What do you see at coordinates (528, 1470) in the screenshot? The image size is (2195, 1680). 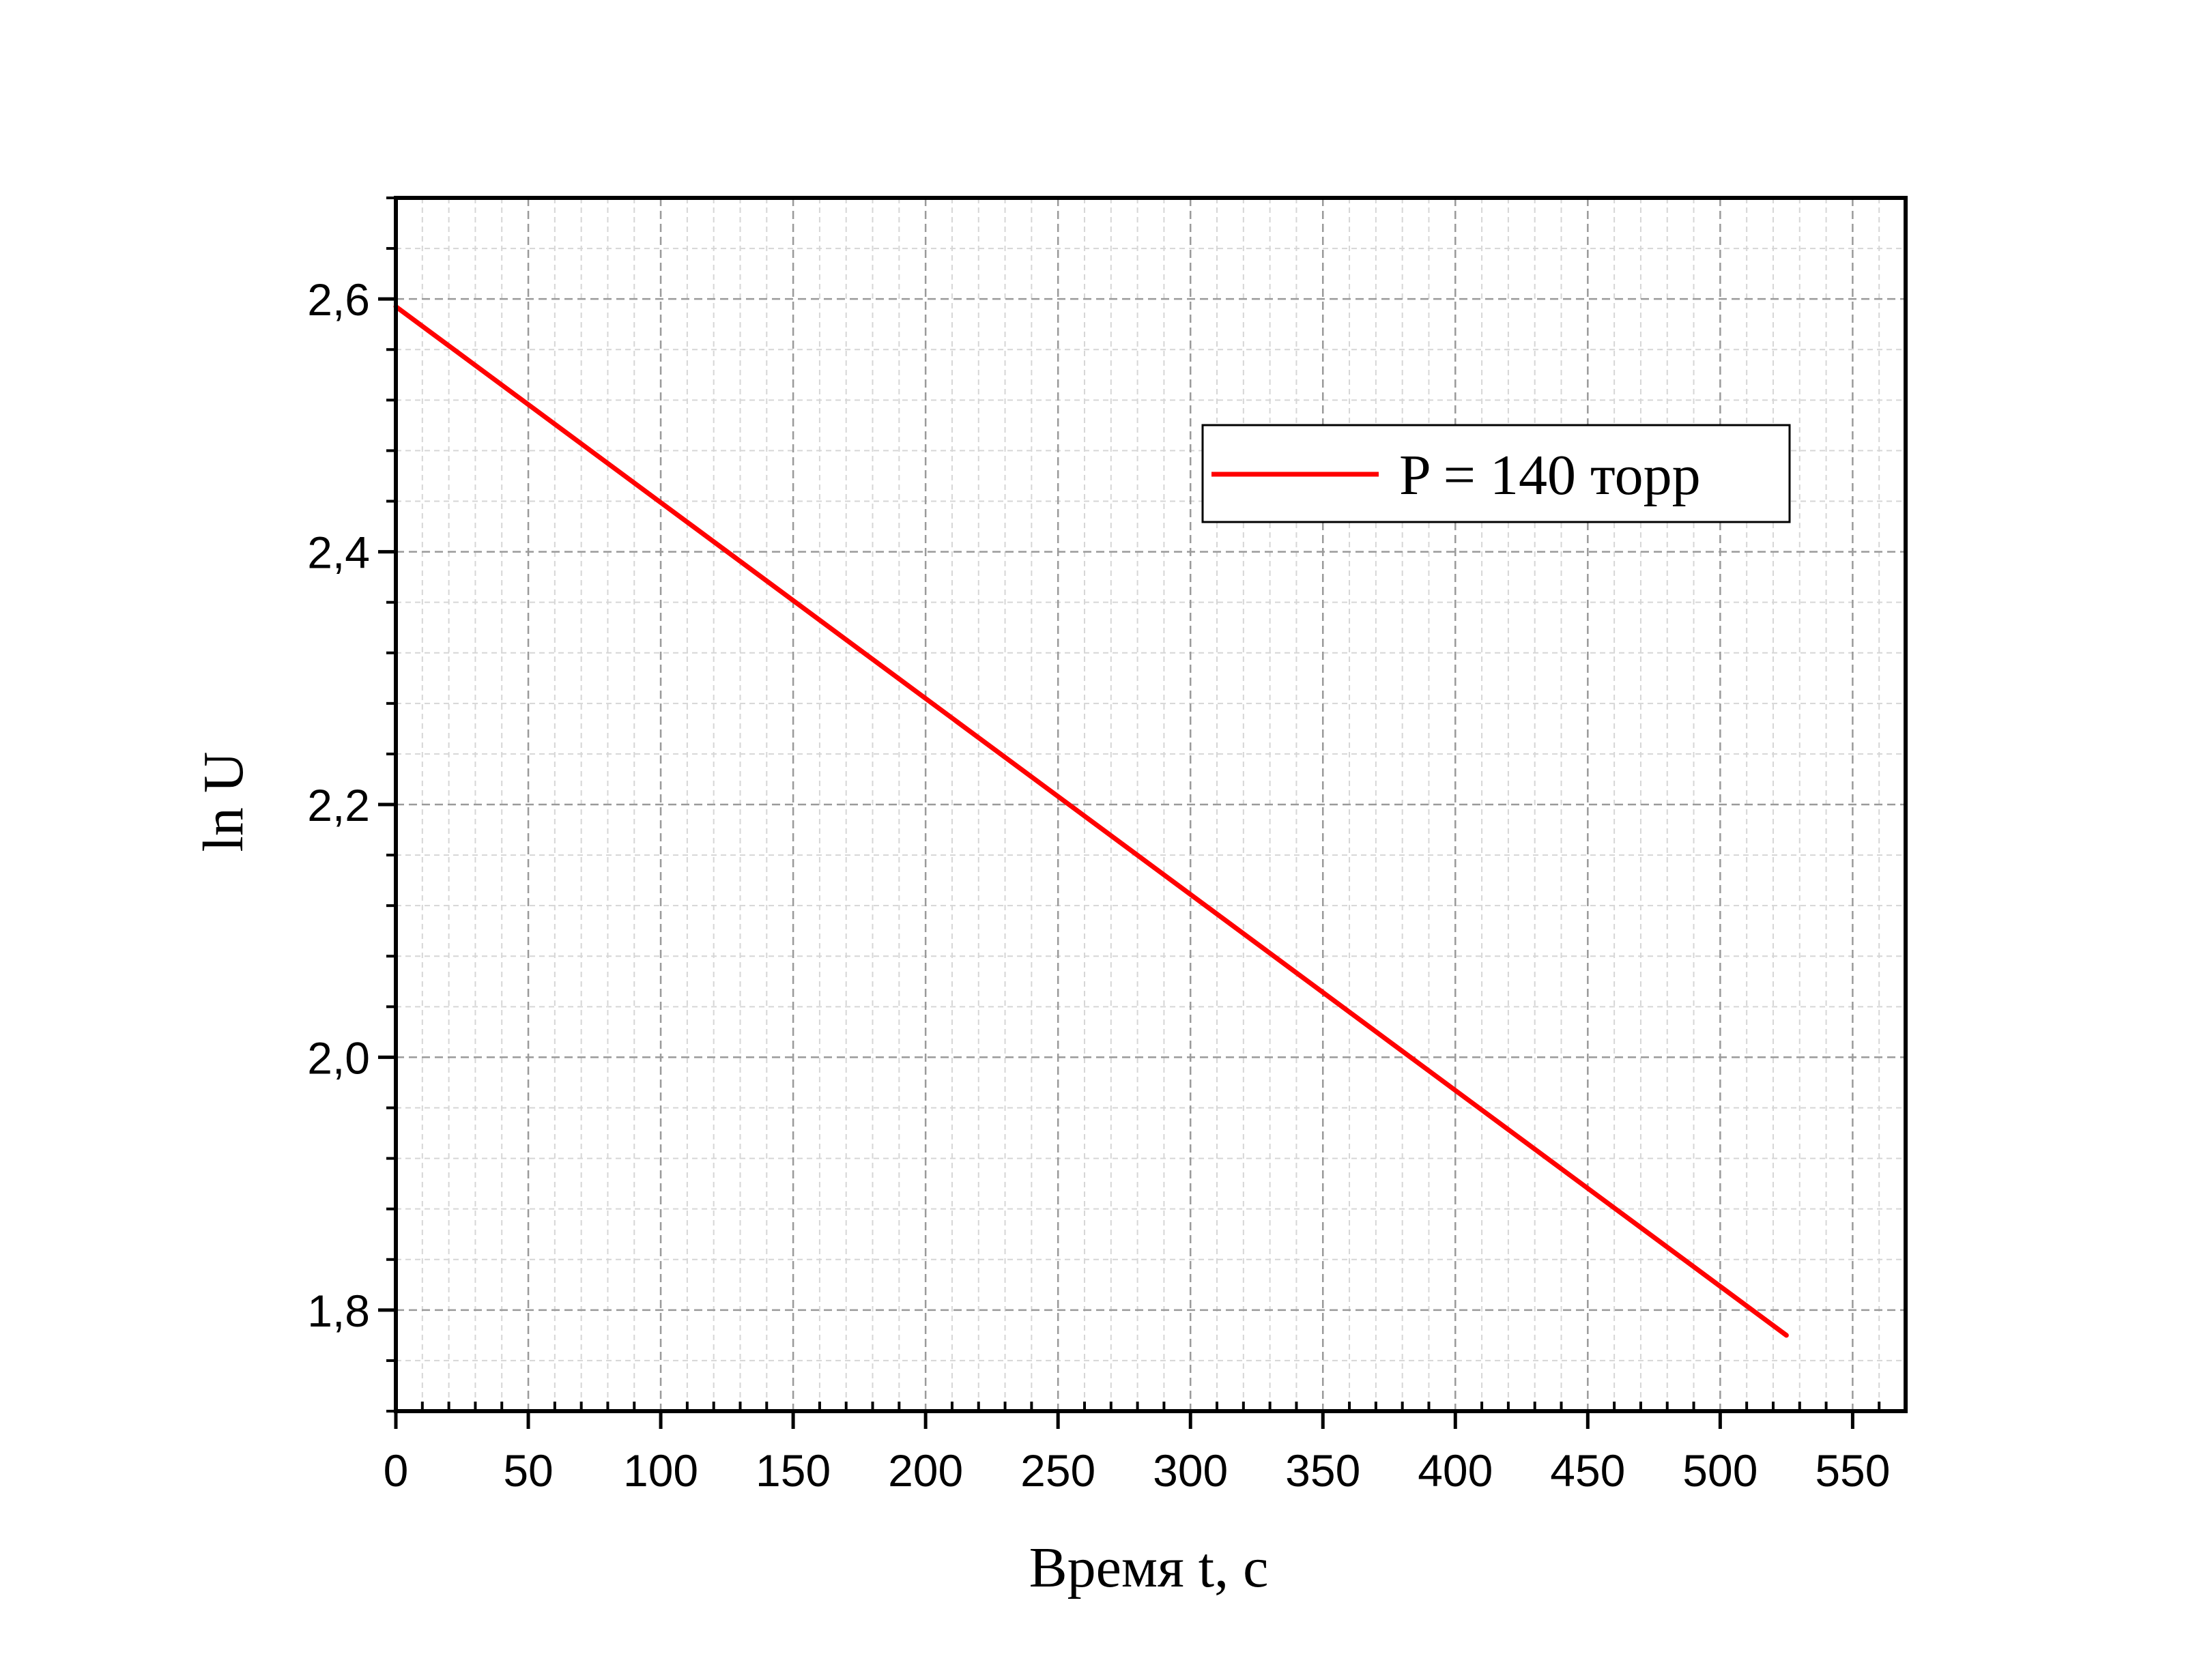 I see `x-tick-label: 50` at bounding box center [528, 1470].